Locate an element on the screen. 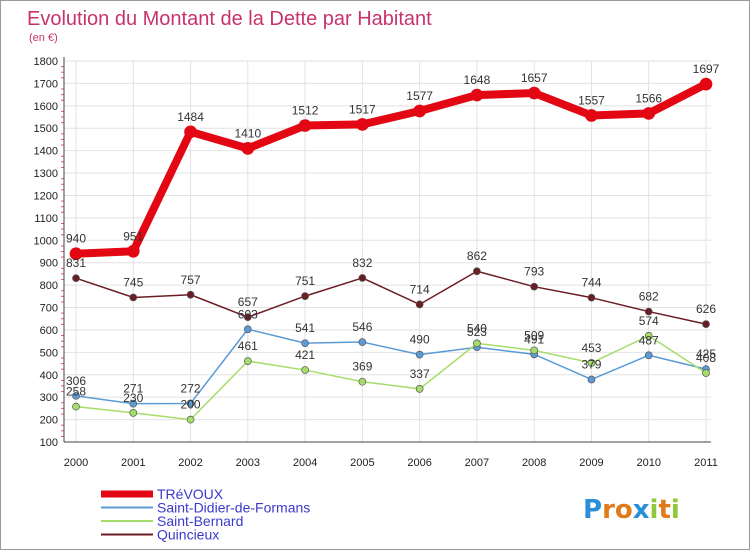 The width and height of the screenshot is (750, 550). proxiti-logo: Proxiti is located at coordinates (631, 510).